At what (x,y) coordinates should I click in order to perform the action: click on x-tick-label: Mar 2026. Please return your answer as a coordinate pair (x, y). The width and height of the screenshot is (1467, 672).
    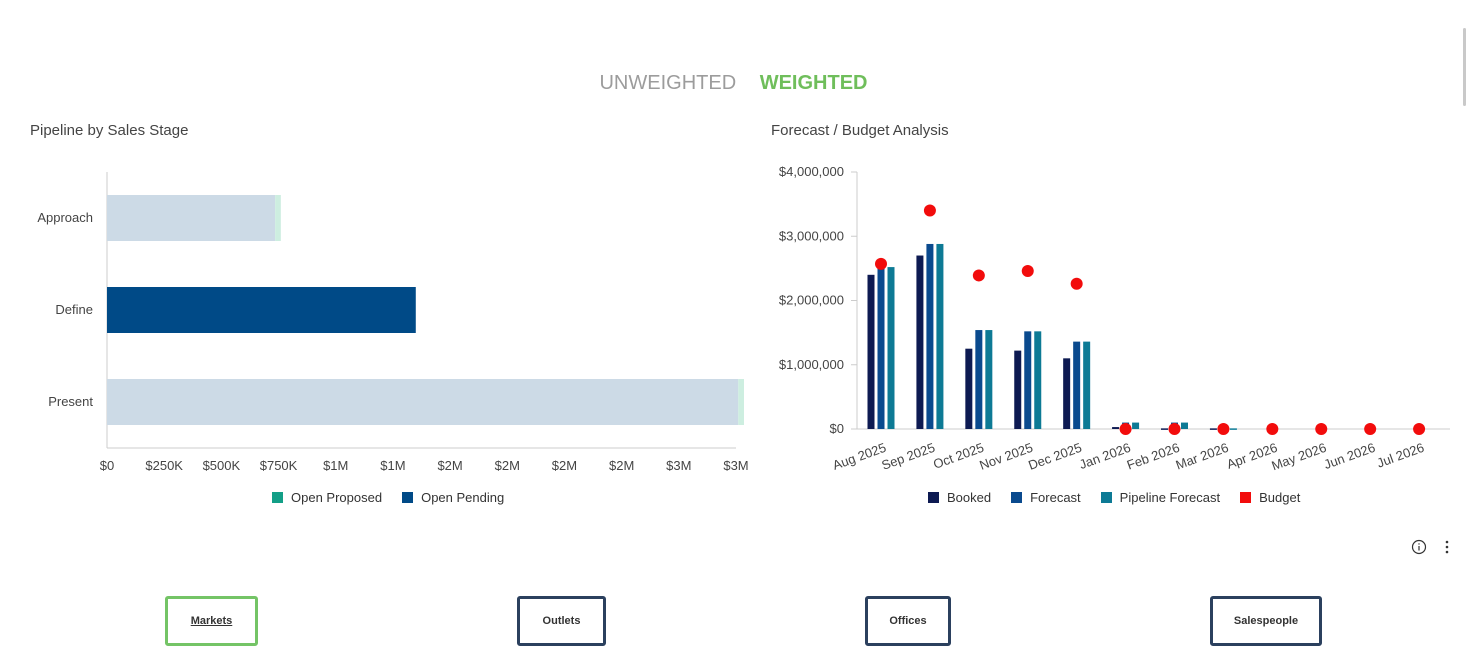
    Looking at the image, I should click on (1202, 456).